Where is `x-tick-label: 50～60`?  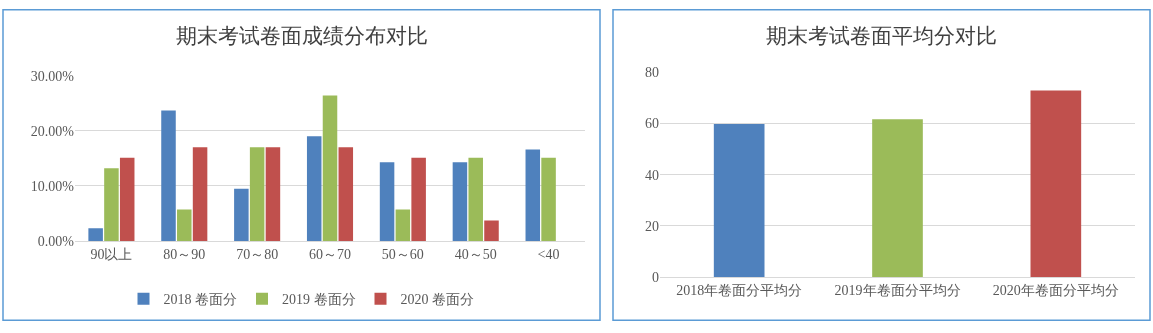 x-tick-label: 50～60 is located at coordinates (402, 254).